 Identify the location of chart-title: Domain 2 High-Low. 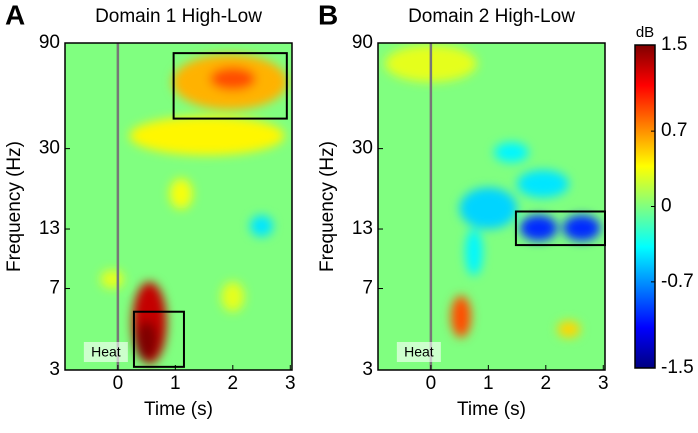
(491, 16).